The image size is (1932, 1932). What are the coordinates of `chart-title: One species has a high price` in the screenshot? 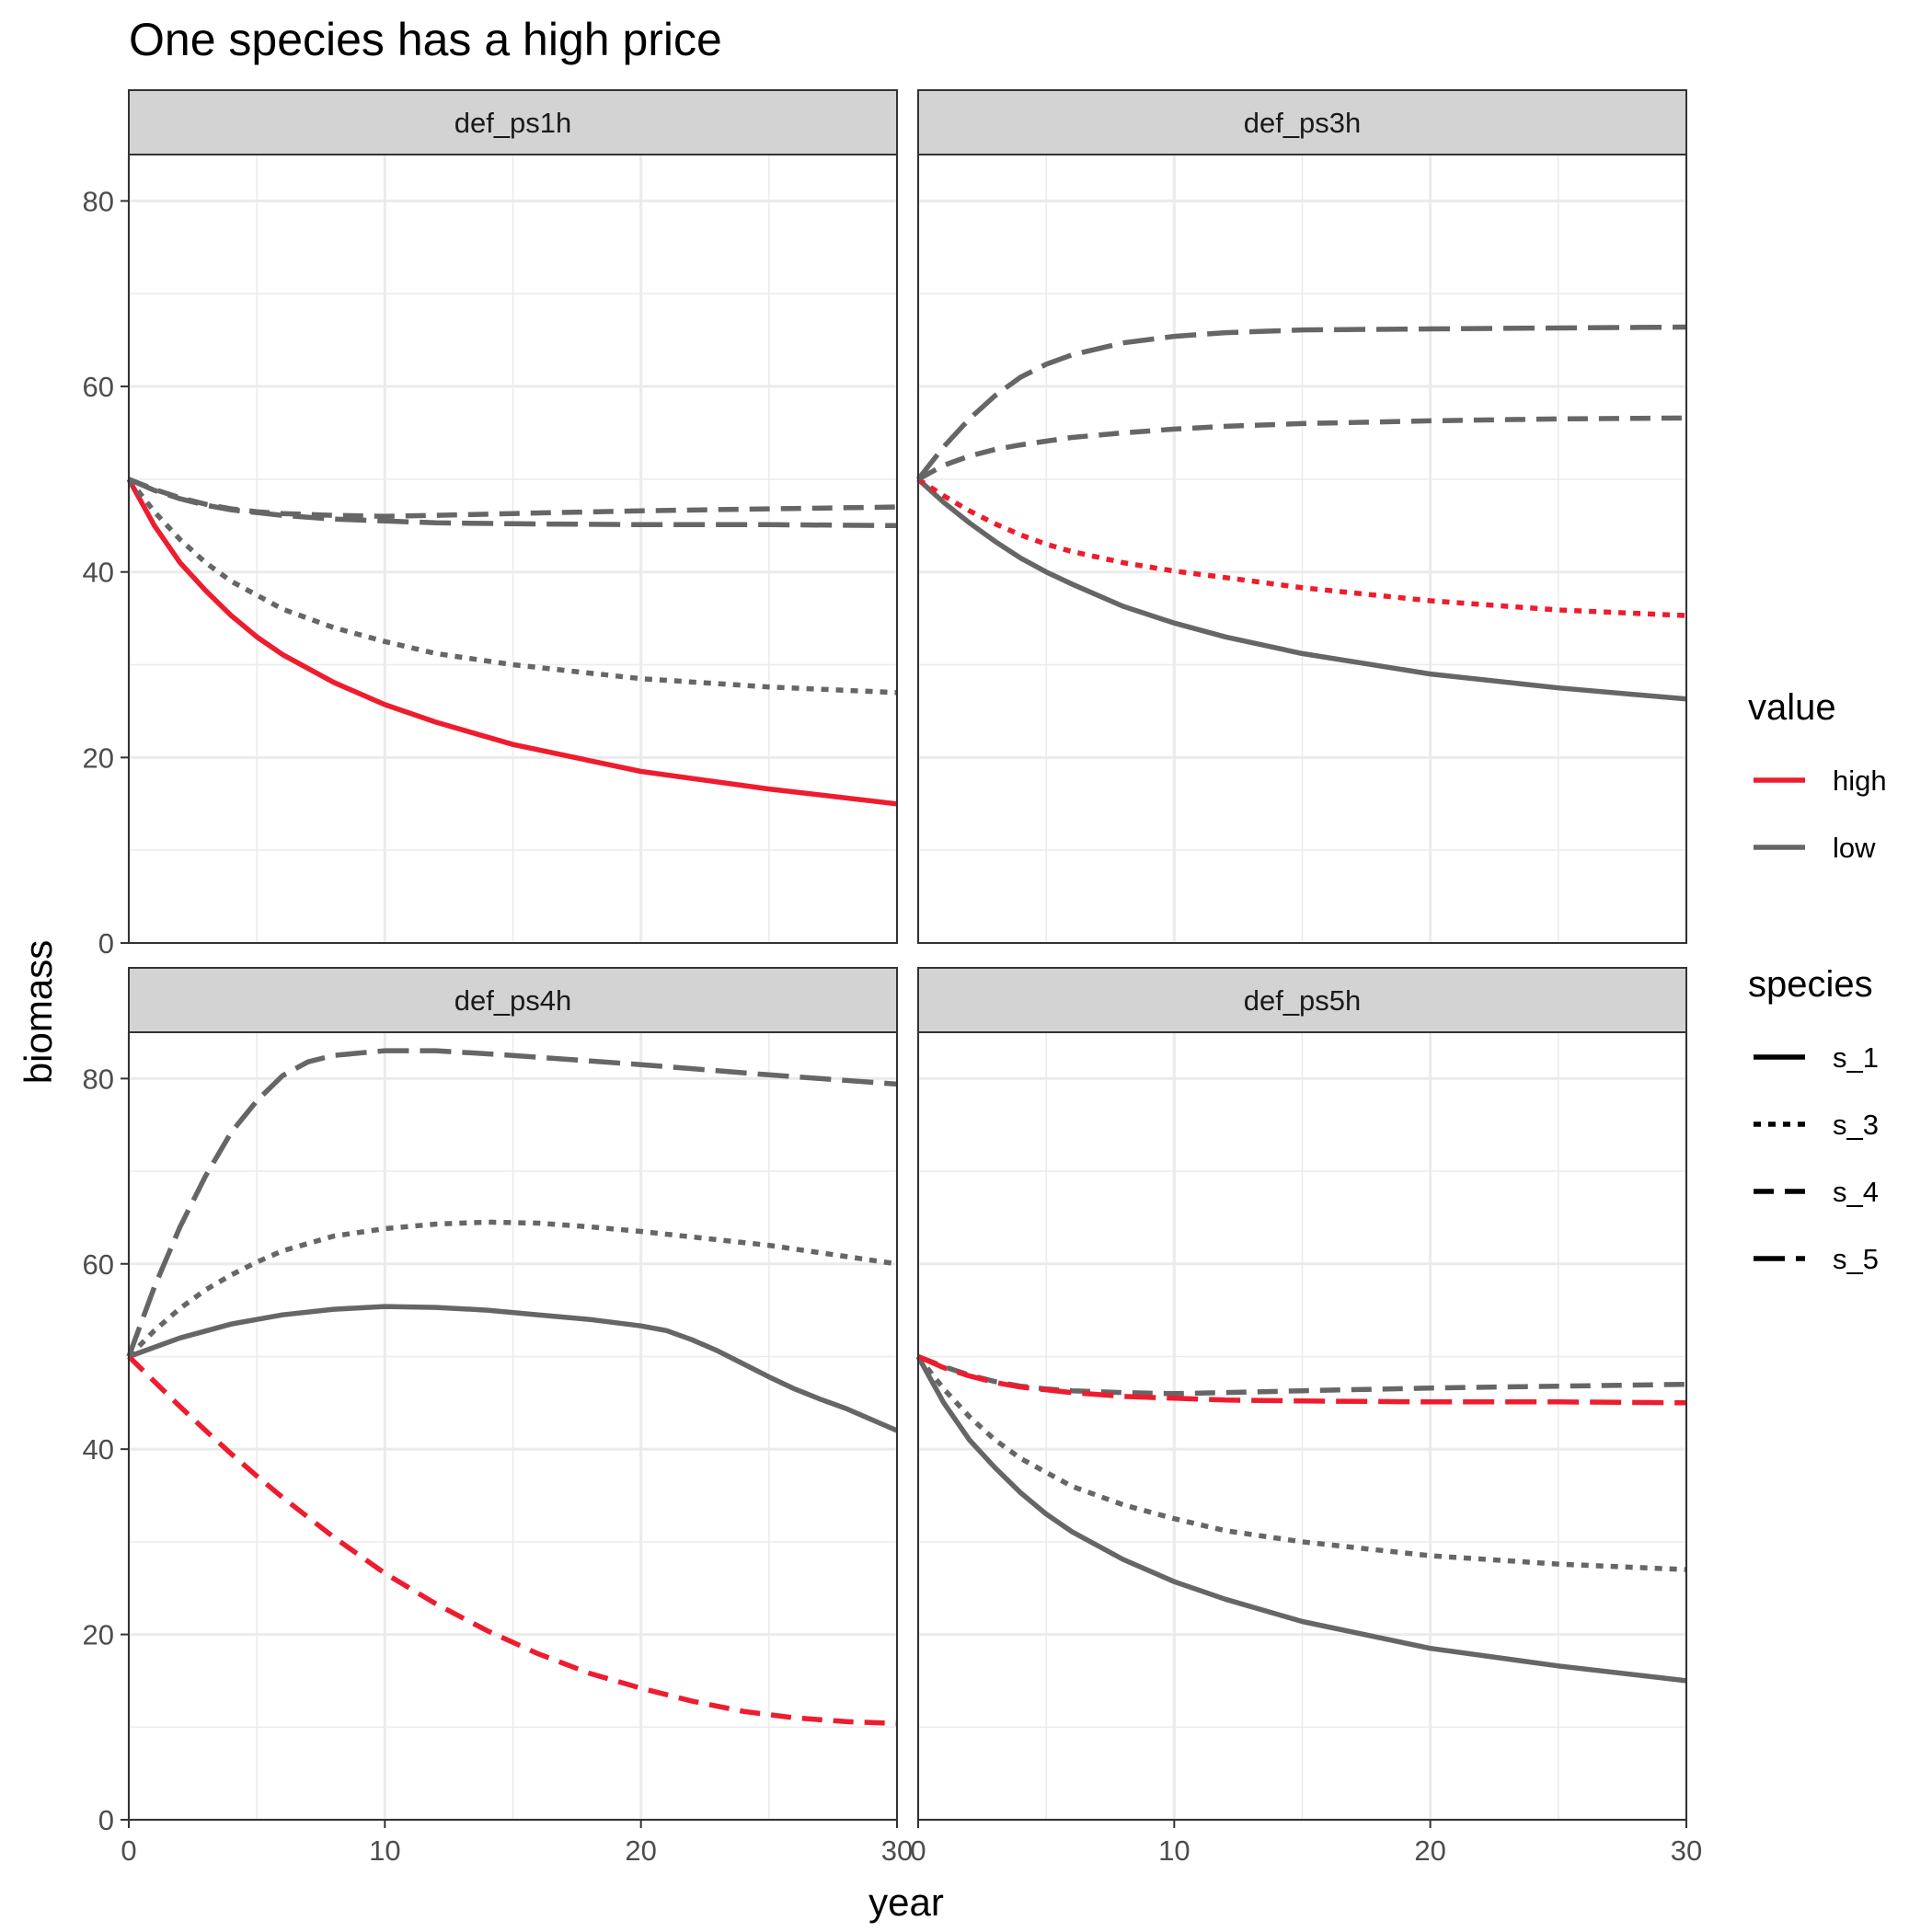 It's located at (425, 39).